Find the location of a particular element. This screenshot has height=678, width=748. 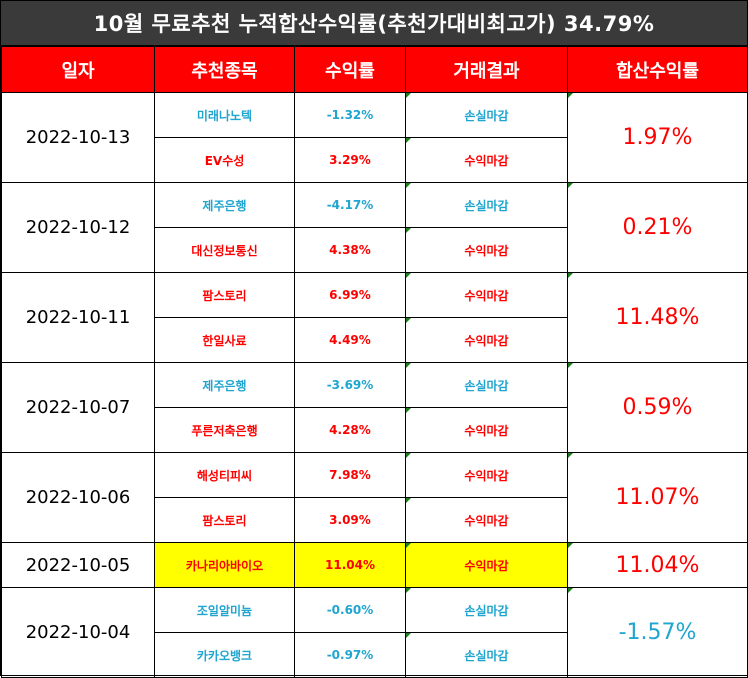

table-row: 2022-10-07 제주은행 -3.69% 손실마감 0.59% is located at coordinates (374, 407).